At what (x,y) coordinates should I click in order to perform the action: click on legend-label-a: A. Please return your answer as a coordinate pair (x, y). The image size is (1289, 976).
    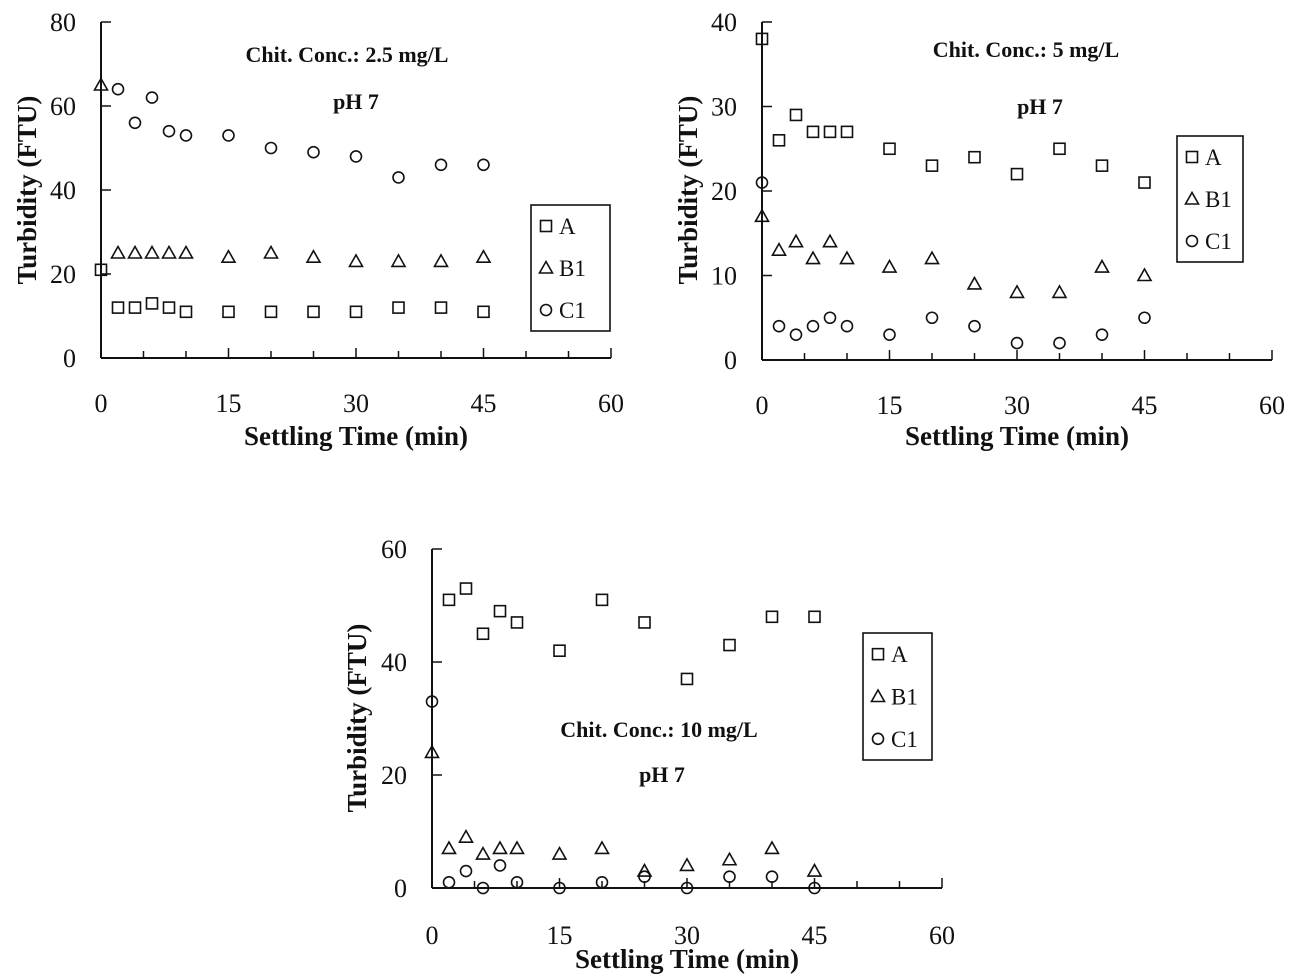
    Looking at the image, I should click on (567, 226).